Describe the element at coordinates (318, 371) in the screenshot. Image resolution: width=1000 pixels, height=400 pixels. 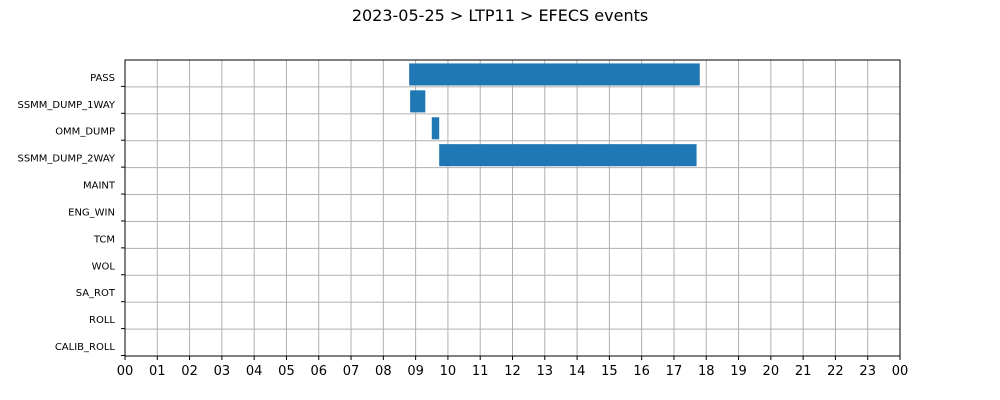
I see `x-tick-label: 06` at that location.